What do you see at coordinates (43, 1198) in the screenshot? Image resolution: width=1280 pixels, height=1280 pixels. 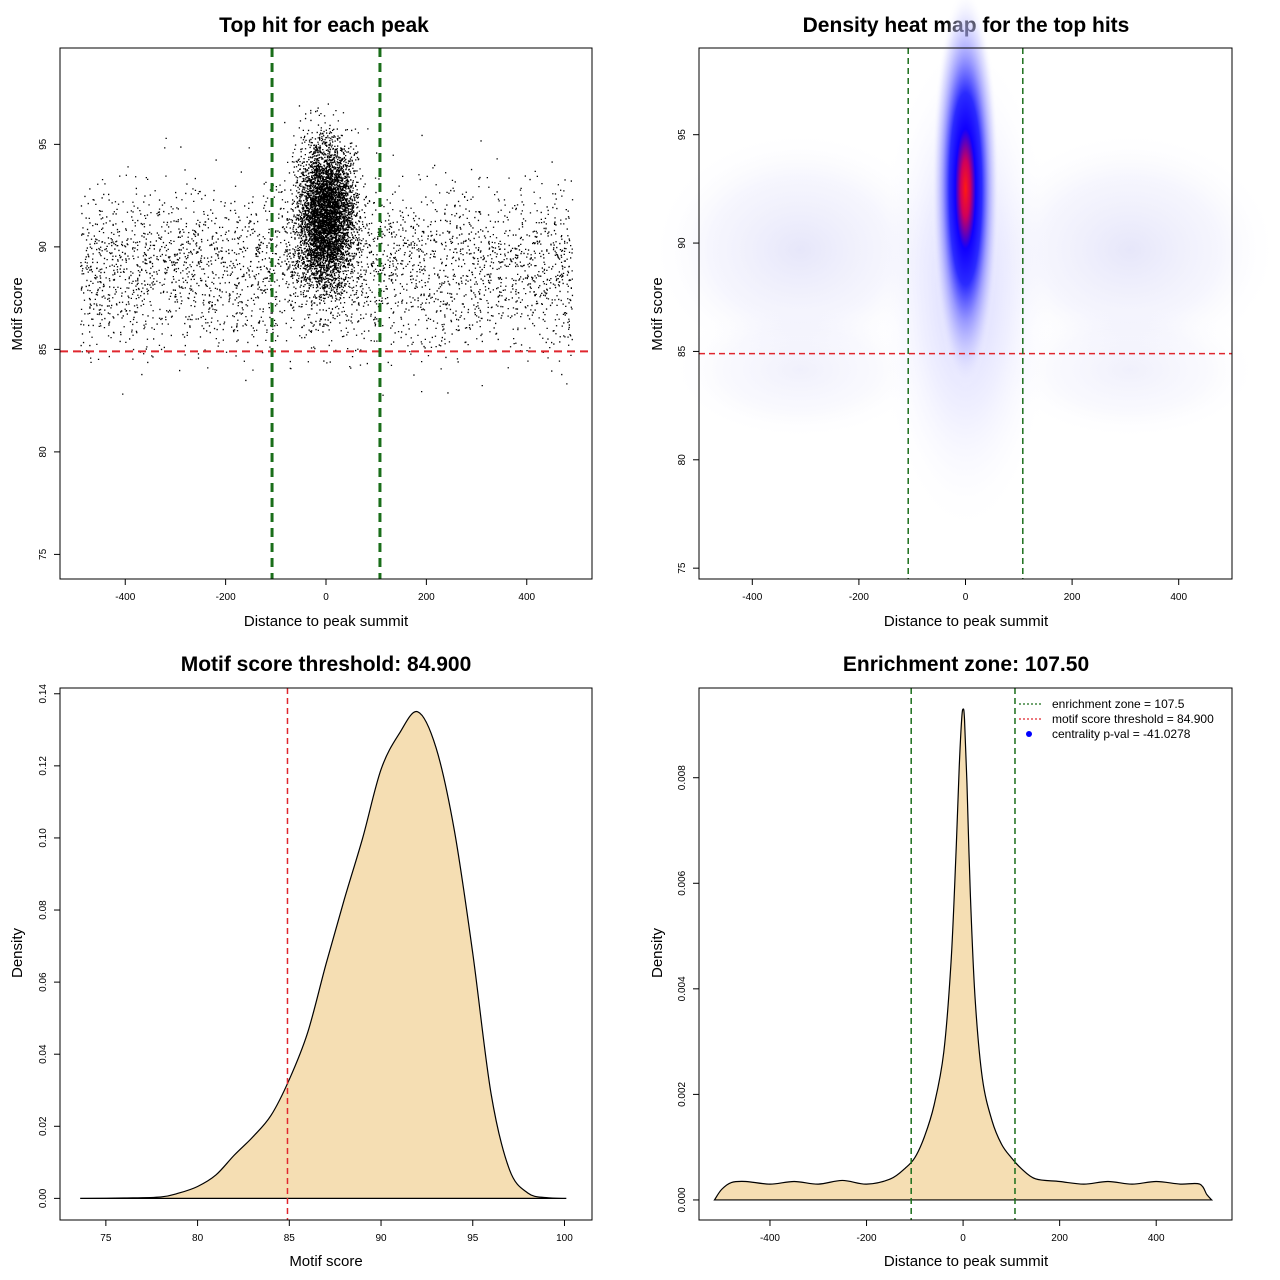 I see `y-tick-label: 0.00` at bounding box center [43, 1198].